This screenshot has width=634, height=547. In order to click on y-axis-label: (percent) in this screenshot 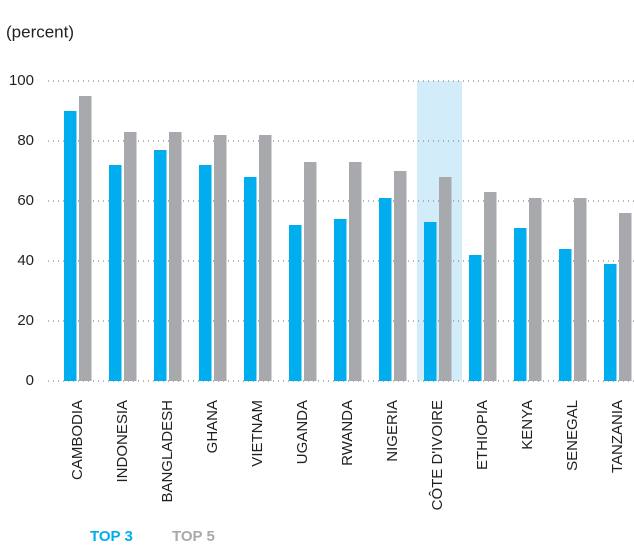, I will do `click(40, 31)`.